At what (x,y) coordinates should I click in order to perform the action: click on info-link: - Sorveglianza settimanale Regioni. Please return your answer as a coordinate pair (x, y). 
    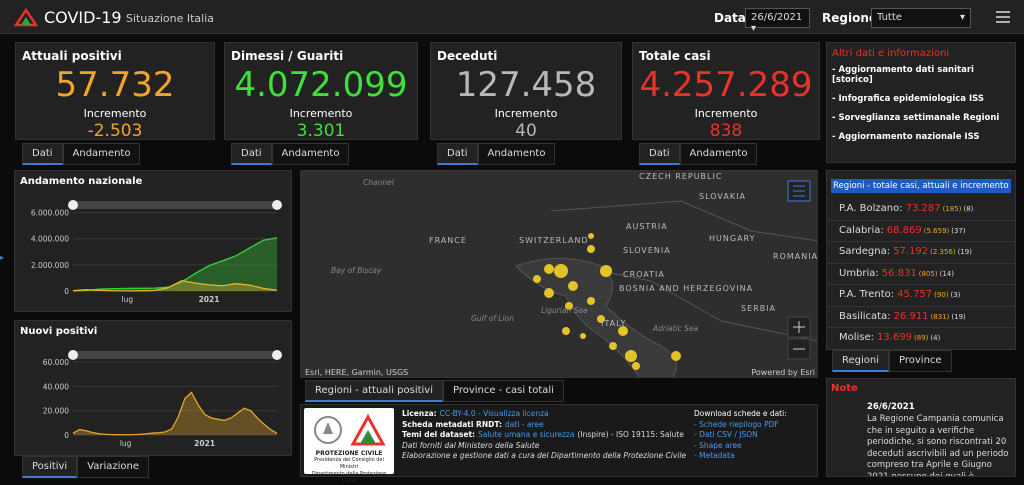
    Looking at the image, I should click on (916, 118).